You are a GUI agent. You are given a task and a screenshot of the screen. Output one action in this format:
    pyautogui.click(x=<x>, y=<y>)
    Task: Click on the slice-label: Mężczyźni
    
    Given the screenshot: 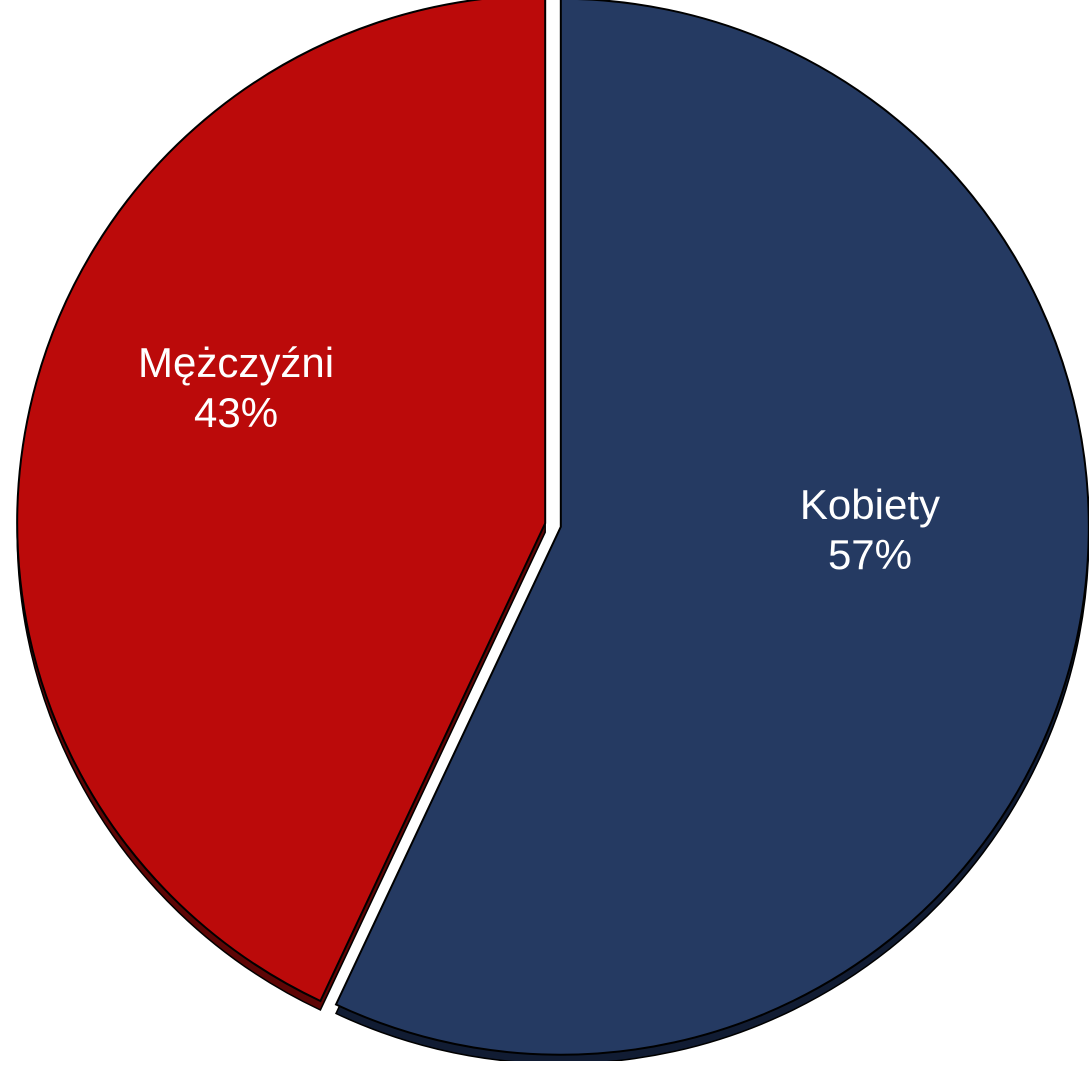 What is the action you would take?
    pyautogui.click(x=236, y=362)
    